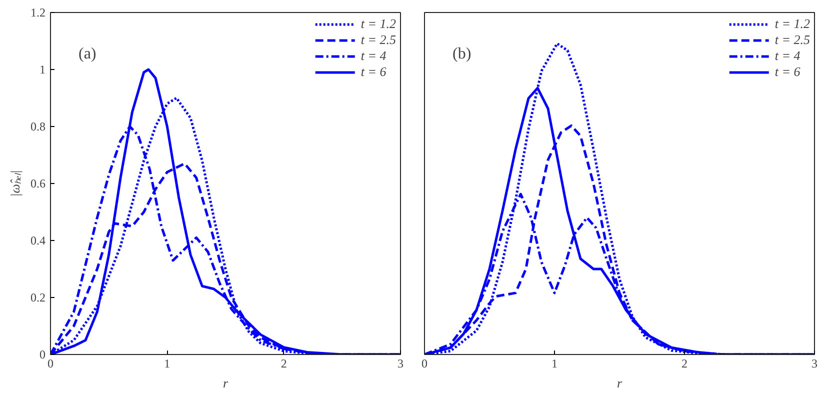 The height and width of the screenshot is (395, 830). Describe the element at coordinates (425, 363) in the screenshot. I see `x-tick-label: 0` at that location.